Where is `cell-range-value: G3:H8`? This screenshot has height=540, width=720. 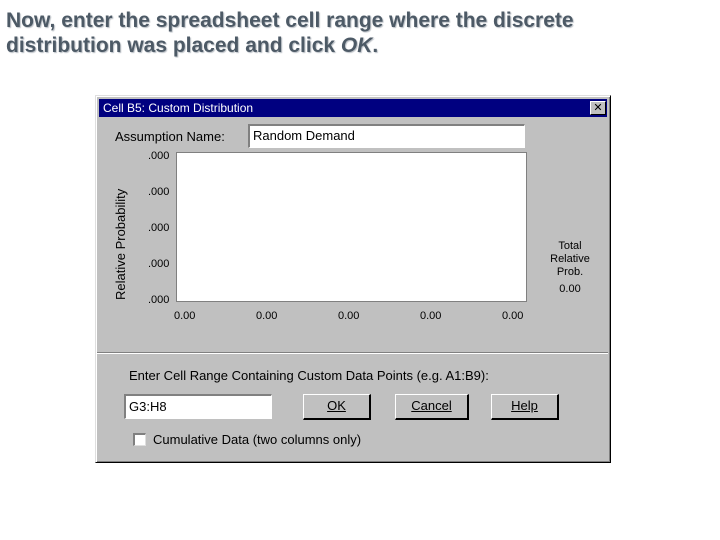 cell-range-value: G3:H8 is located at coordinates (148, 406).